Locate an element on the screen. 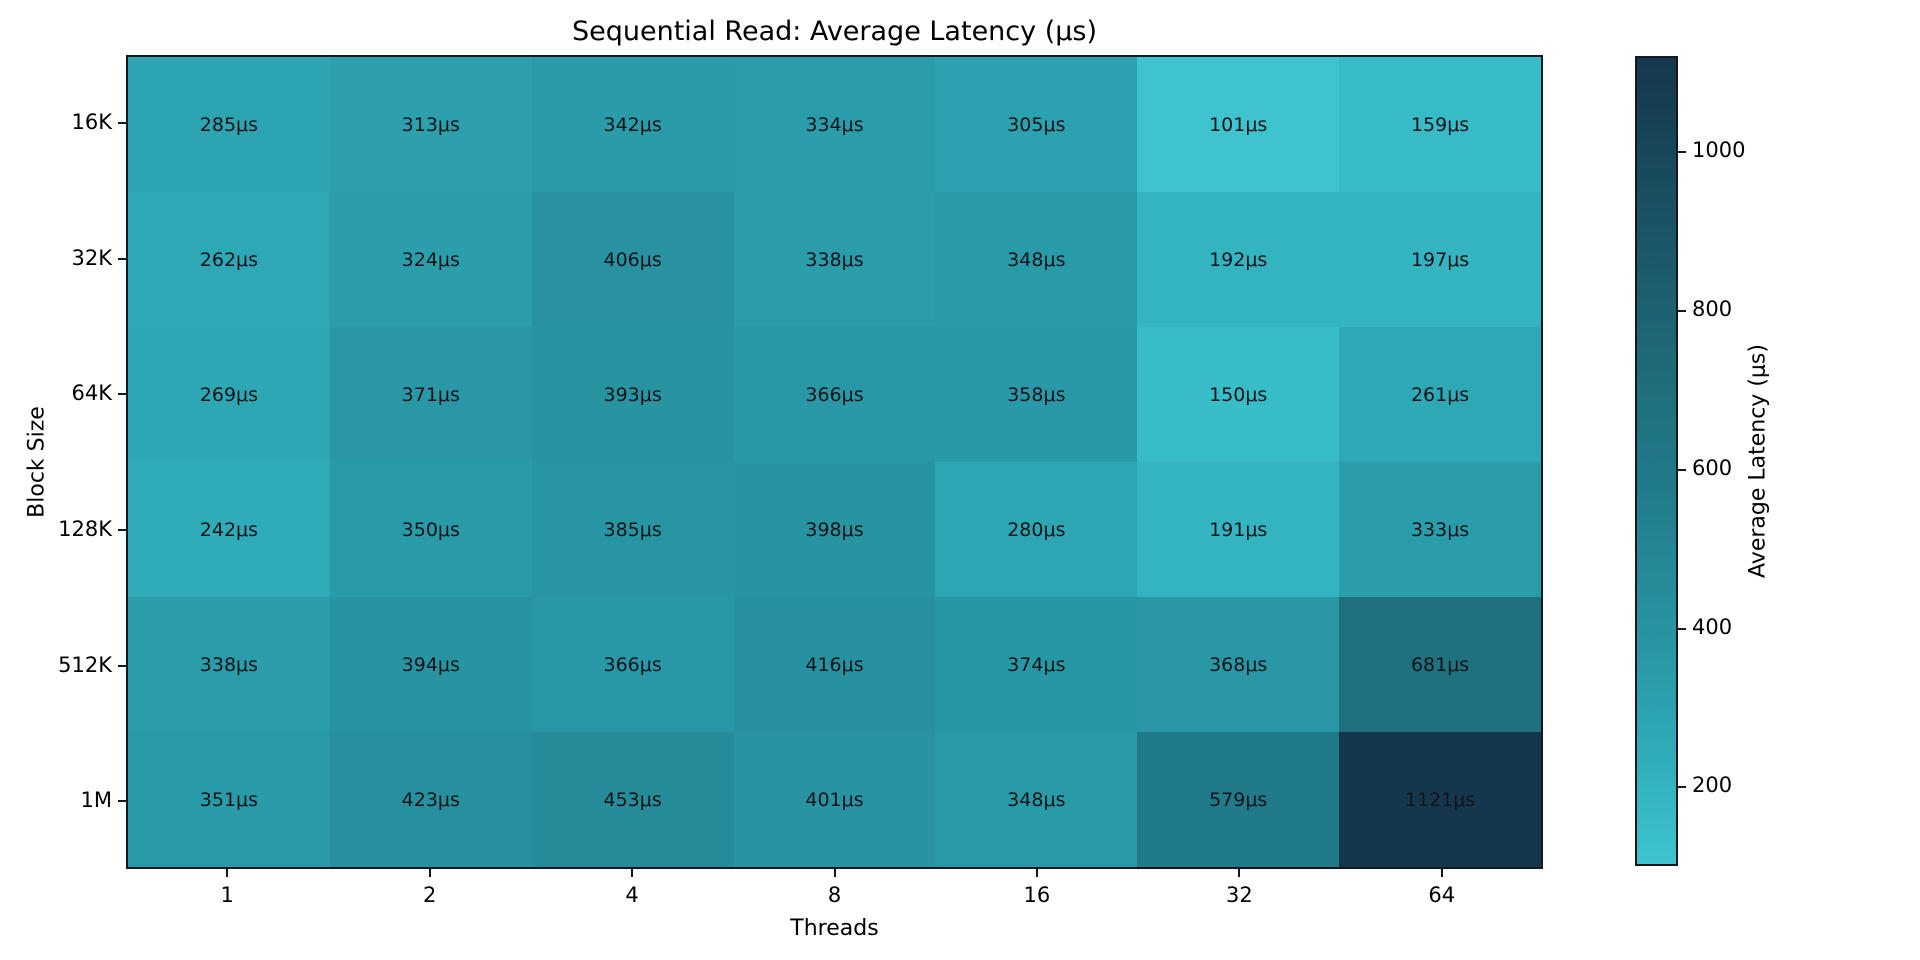  heatmap-cell: 423μs is located at coordinates (430, 799).